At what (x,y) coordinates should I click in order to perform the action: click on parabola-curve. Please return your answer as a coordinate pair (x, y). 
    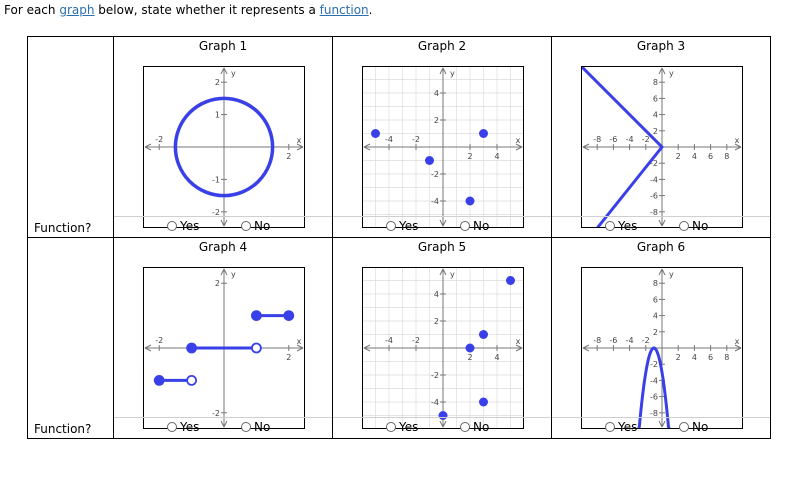
    Looking at the image, I should click on (654, 387).